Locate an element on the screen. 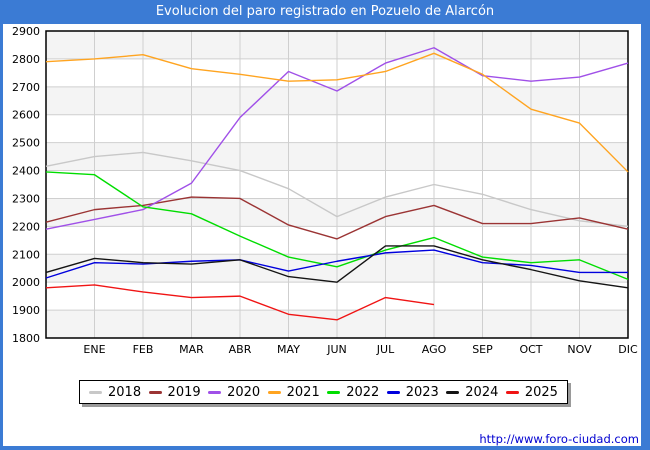 This screenshot has width=650, height=450. legend-item-2018: 2018 is located at coordinates (115, 392).